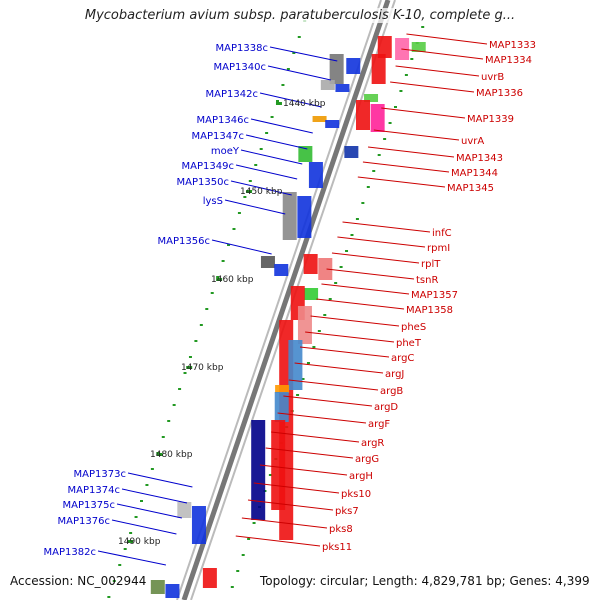 This screenshot has height=600, width=600. Describe the element at coordinates (347, 511) in the screenshot. I see `gene-label-pks7: pks7` at that location.